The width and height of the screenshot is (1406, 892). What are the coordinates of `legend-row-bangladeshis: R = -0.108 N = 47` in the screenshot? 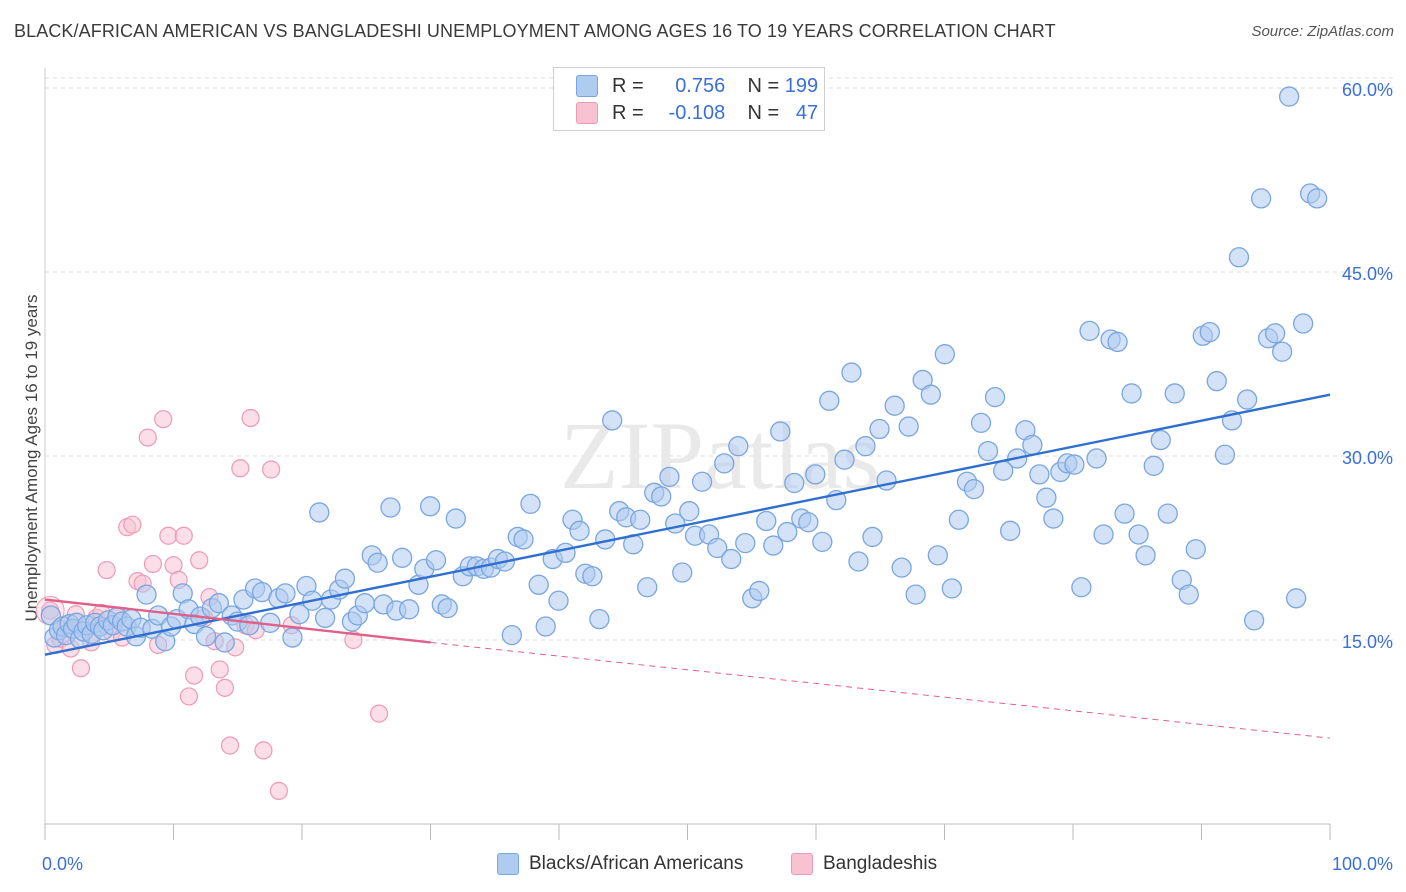 It's located at (697, 113).